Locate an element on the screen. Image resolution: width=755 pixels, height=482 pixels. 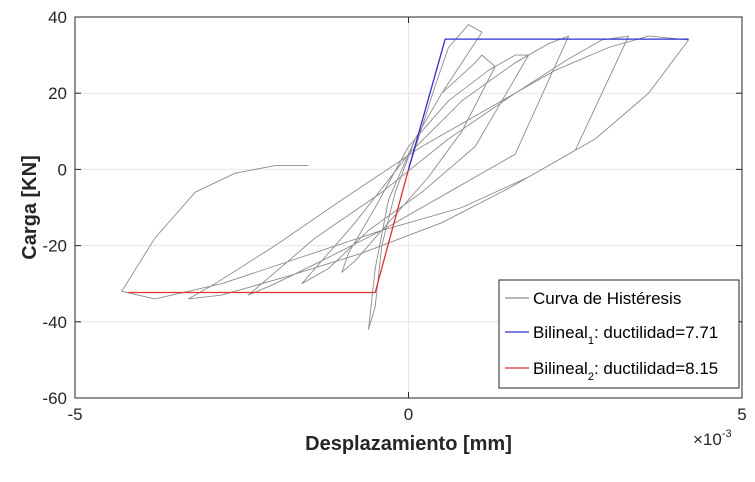
y-tick-label: -20 is located at coordinates (54, 246).